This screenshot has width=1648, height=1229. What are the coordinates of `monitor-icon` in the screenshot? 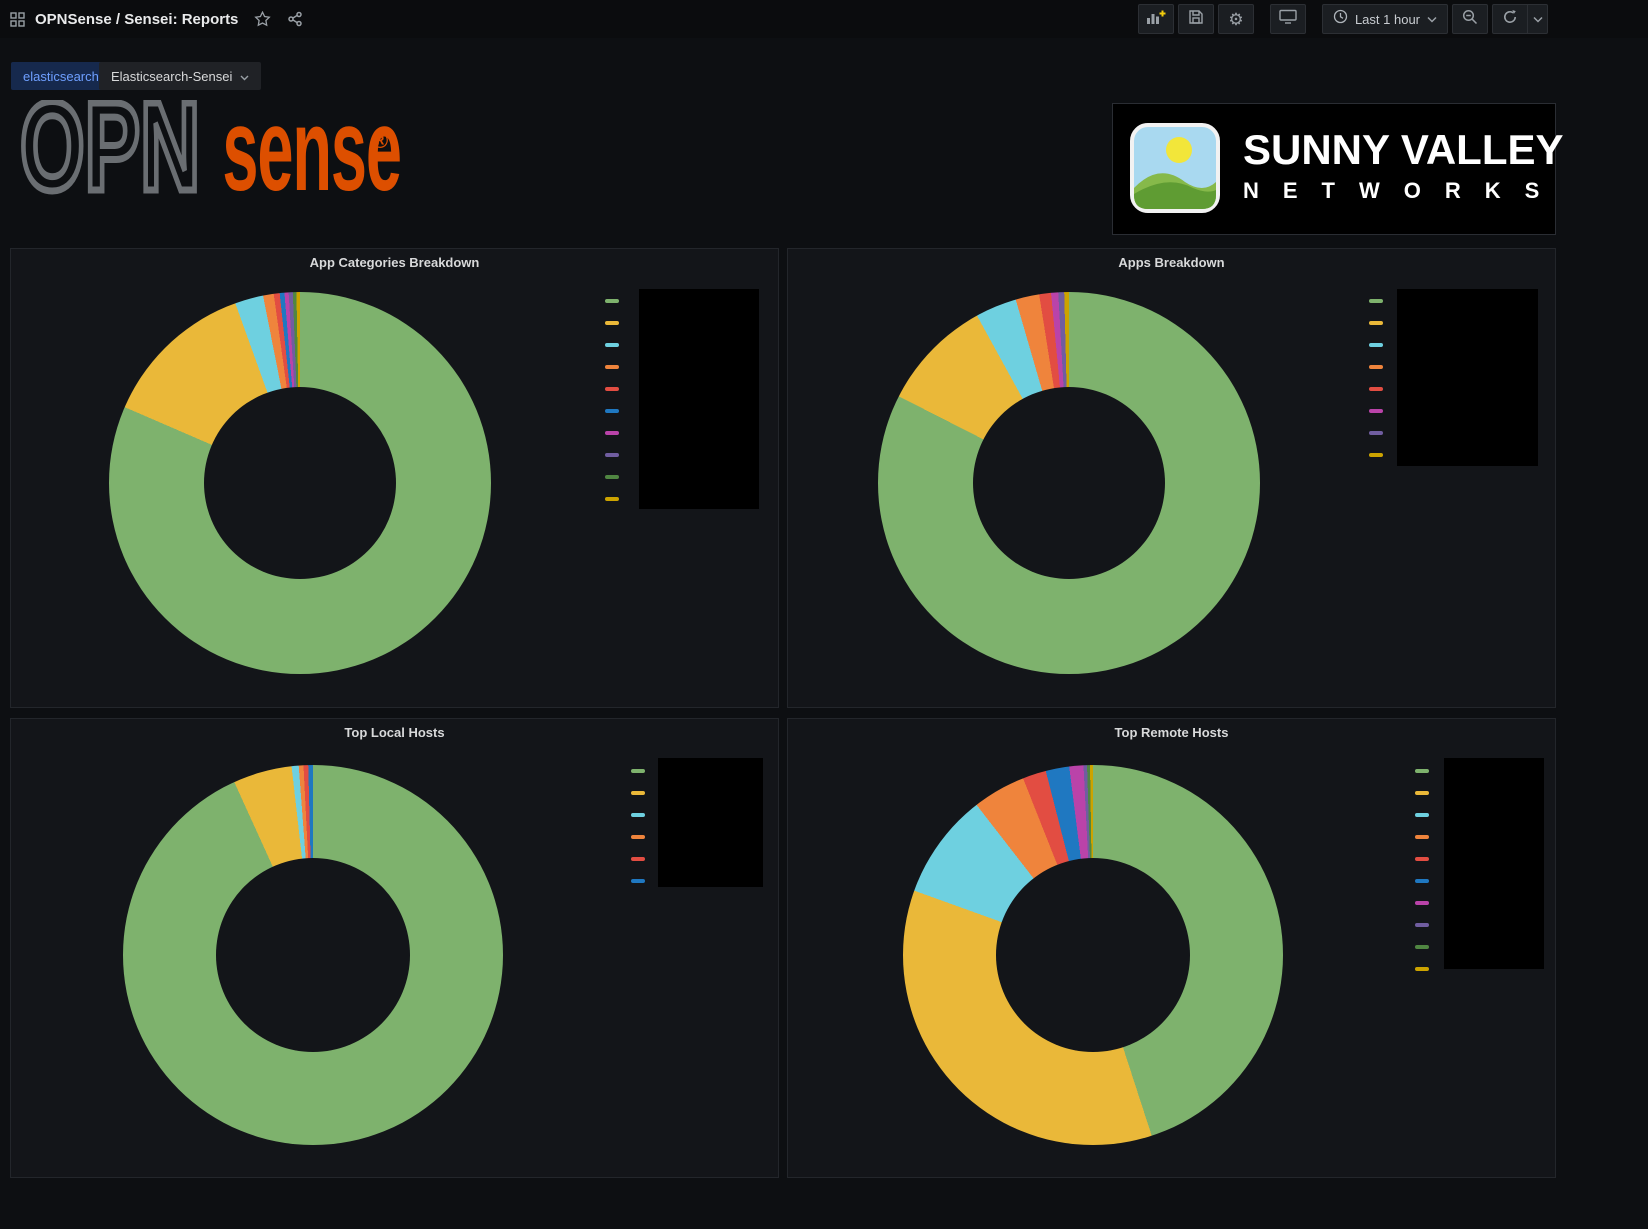 It's located at (1288, 19).